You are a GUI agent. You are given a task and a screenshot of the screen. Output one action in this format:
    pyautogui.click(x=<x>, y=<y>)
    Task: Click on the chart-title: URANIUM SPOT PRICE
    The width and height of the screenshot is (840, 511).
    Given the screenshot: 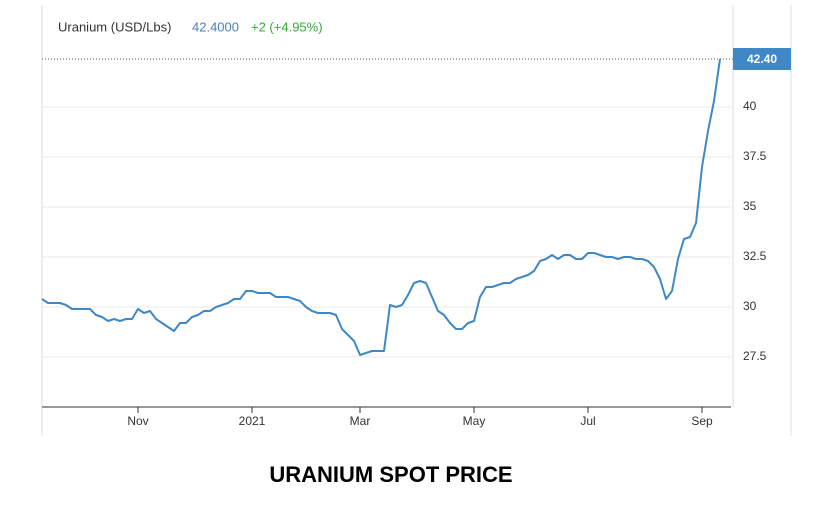 What is the action you would take?
    pyautogui.click(x=390, y=474)
    